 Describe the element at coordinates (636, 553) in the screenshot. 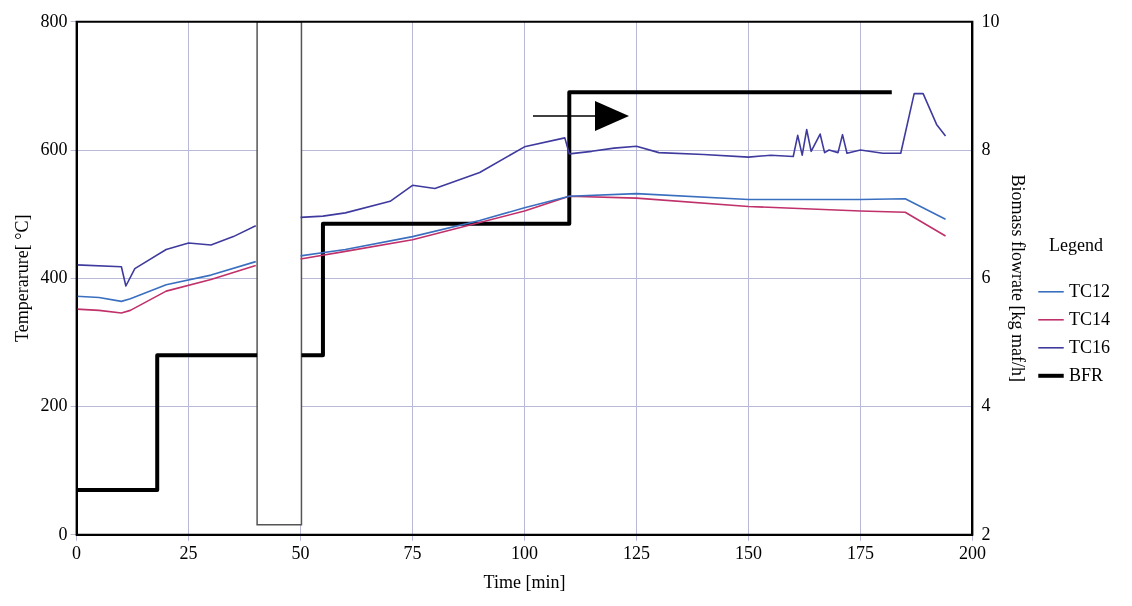

I see `x-tick-label: 125` at that location.